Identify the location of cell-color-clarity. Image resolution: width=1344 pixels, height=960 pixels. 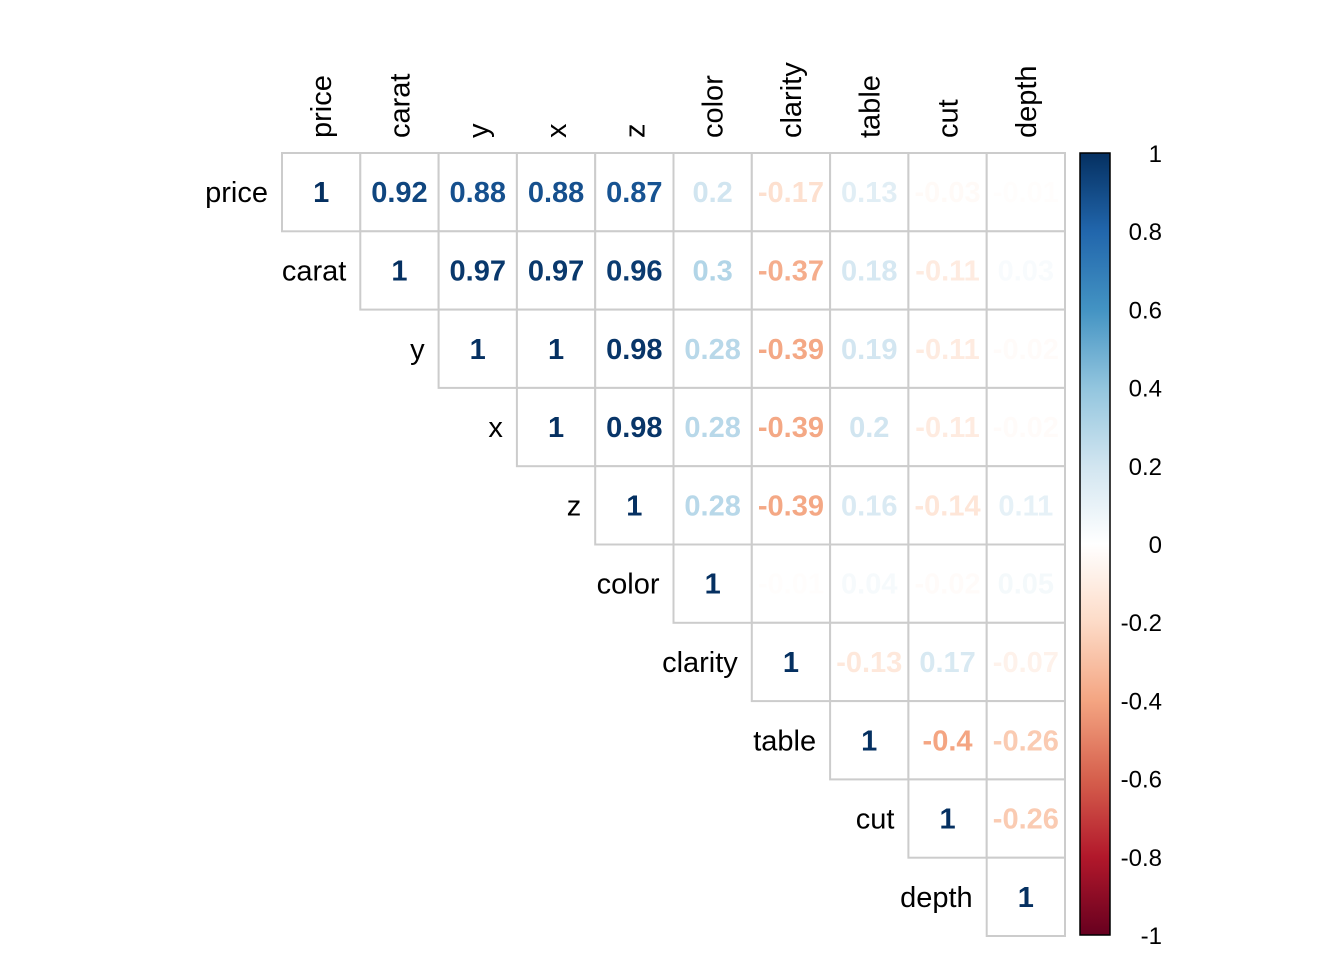
(791, 583).